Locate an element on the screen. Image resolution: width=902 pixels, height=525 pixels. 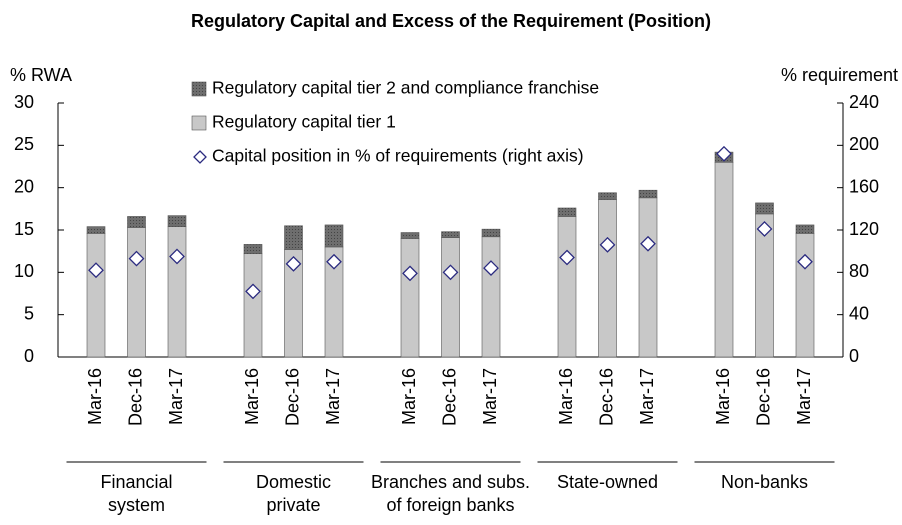
y2-tick-label: 120 is located at coordinates (864, 229).